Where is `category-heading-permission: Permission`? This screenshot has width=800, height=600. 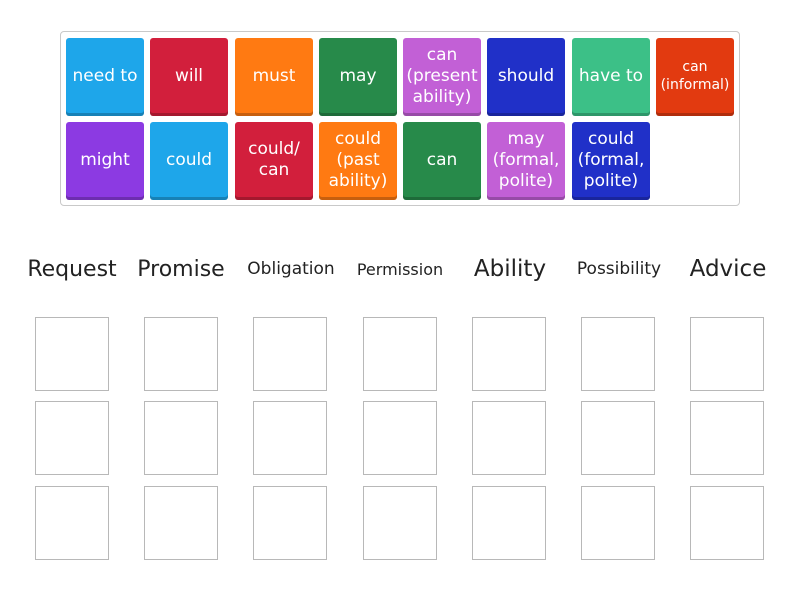
category-heading-permission: Permission is located at coordinates (400, 269).